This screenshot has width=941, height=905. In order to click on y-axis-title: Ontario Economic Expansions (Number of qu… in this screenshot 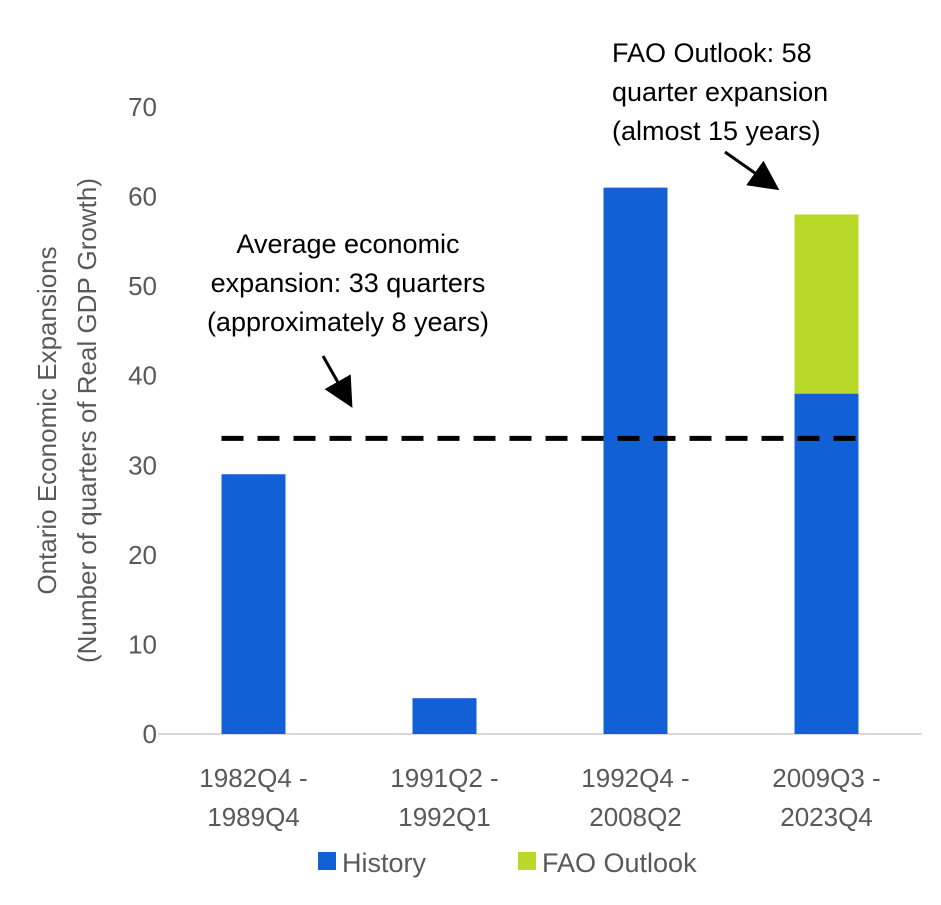, I will do `click(67, 420)`.